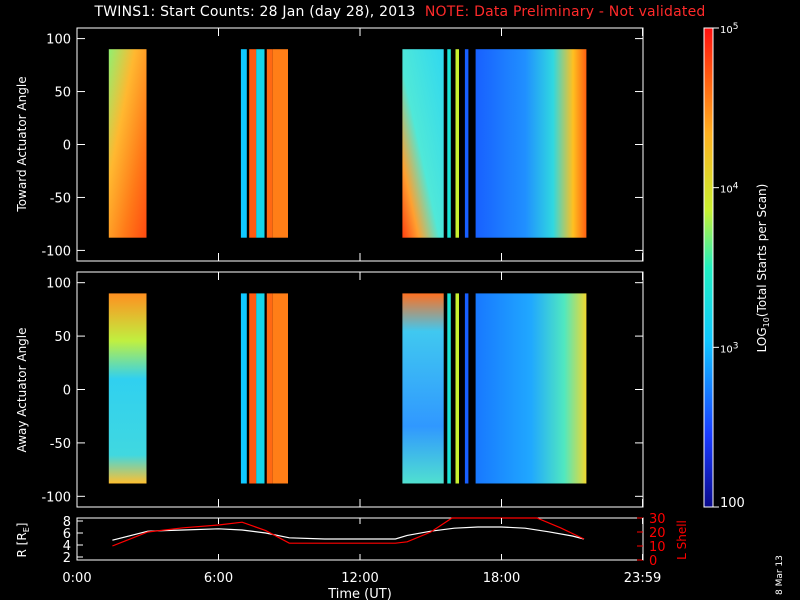  Describe the element at coordinates (653, 561) in the screenshot. I see `l-shell-tick-label: 0` at that location.